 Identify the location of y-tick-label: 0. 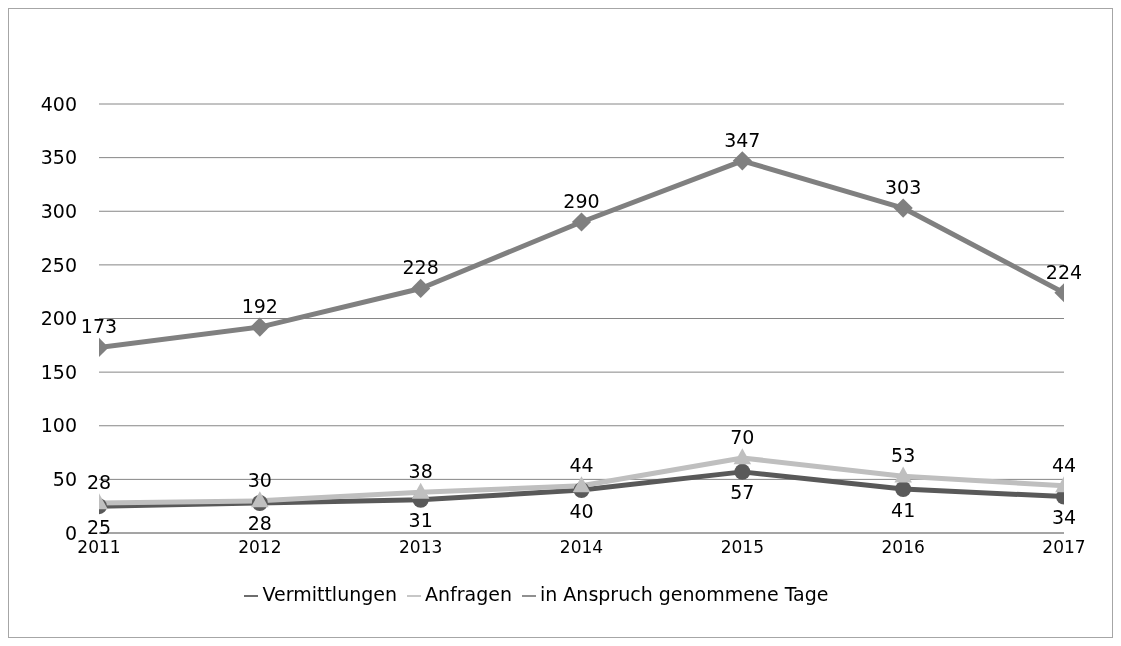
(70, 532).